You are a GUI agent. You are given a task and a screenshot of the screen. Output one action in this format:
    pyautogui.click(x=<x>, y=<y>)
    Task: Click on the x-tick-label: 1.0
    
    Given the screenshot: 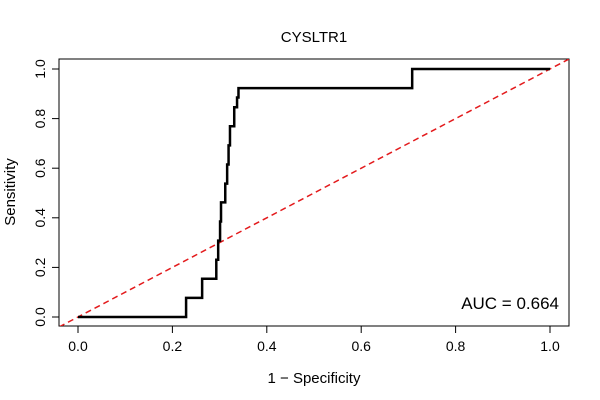 What is the action you would take?
    pyautogui.click(x=550, y=346)
    